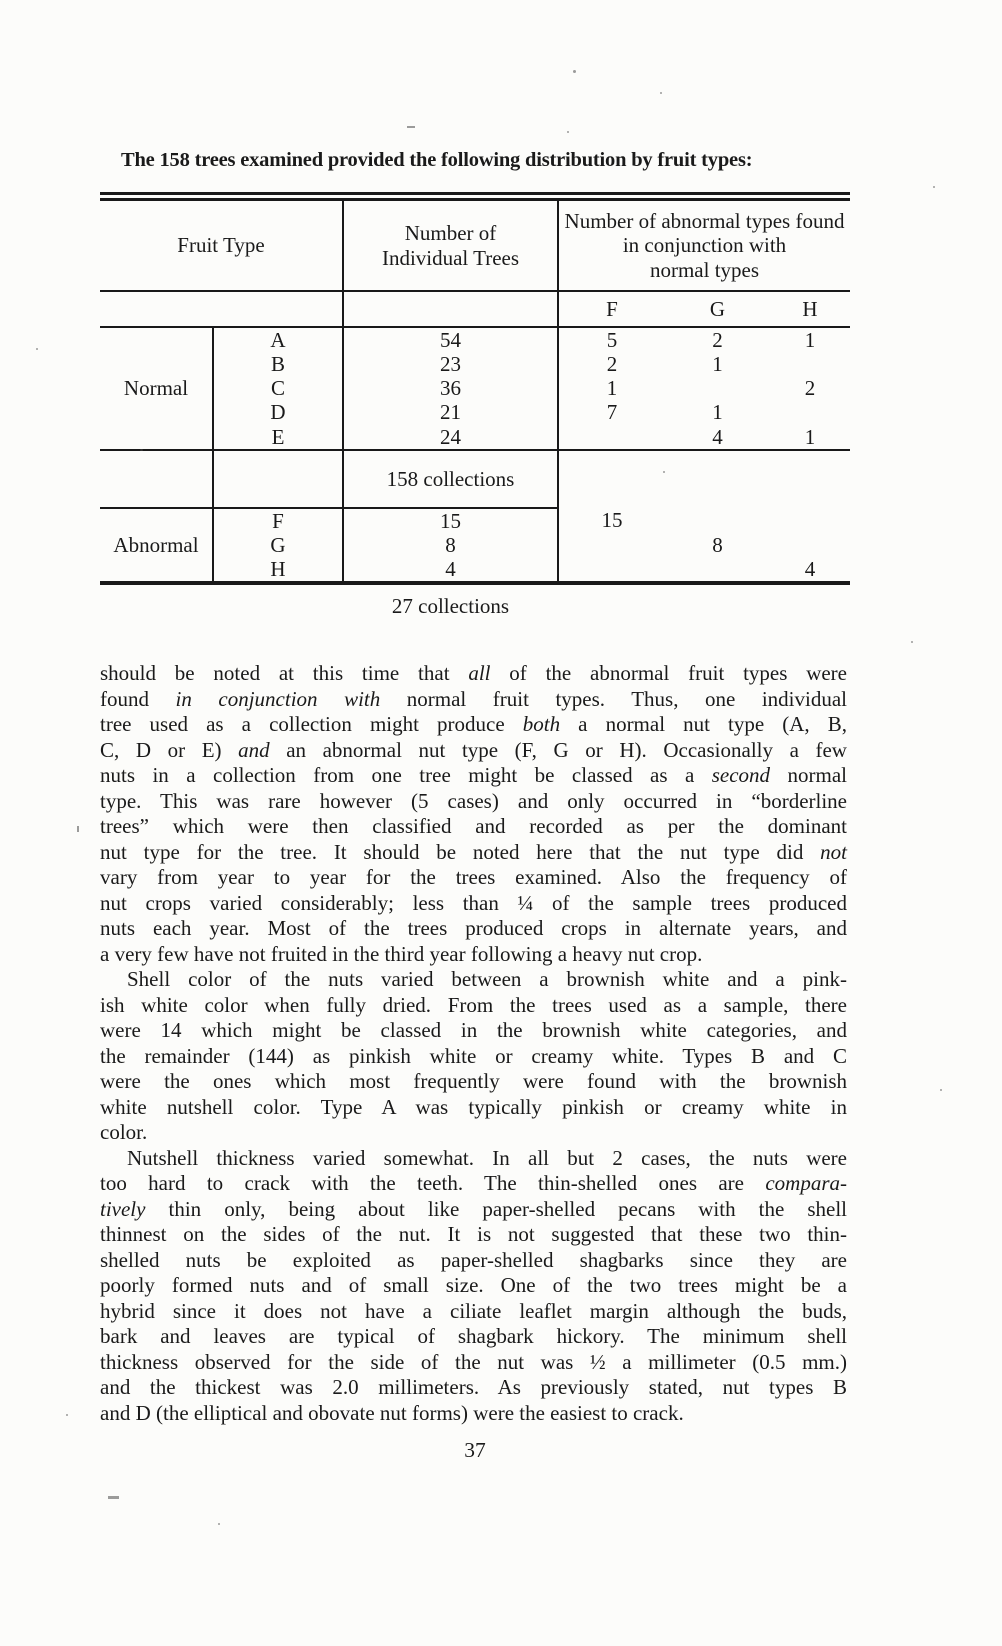  I want to click on cell-letter: A, so click(278, 340).